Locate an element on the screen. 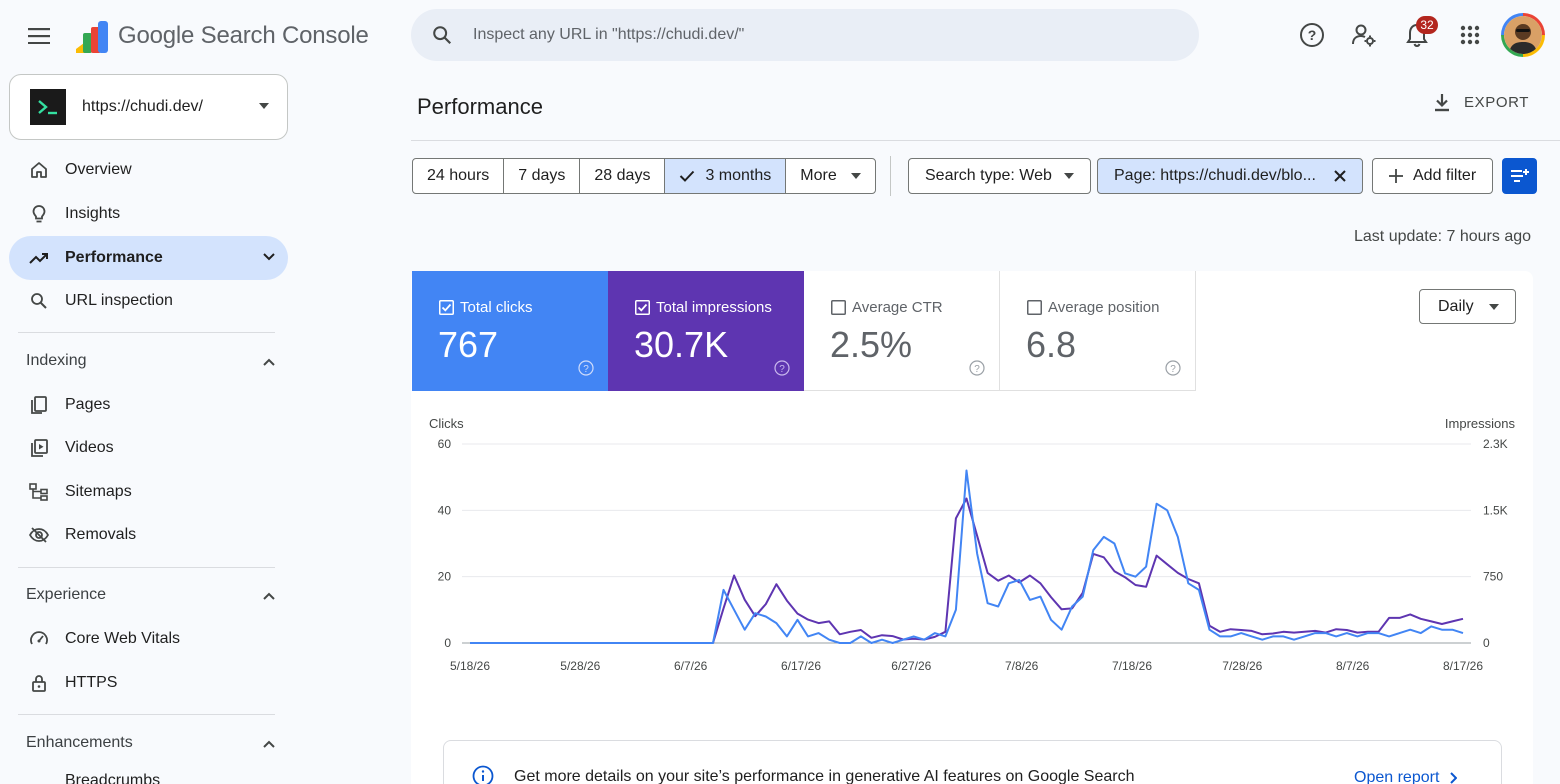 This screenshot has width=1560, height=784. sidebar-item-label: Insights is located at coordinates (93, 213).